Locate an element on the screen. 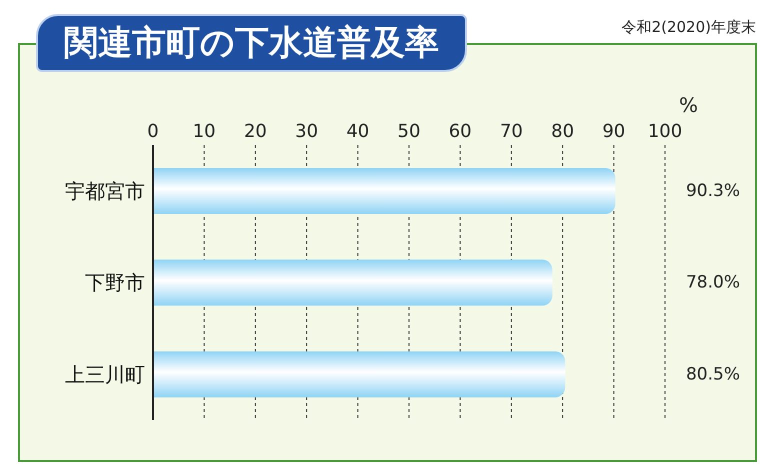  y-tick-label: 宇都宮市 is located at coordinates (105, 190).